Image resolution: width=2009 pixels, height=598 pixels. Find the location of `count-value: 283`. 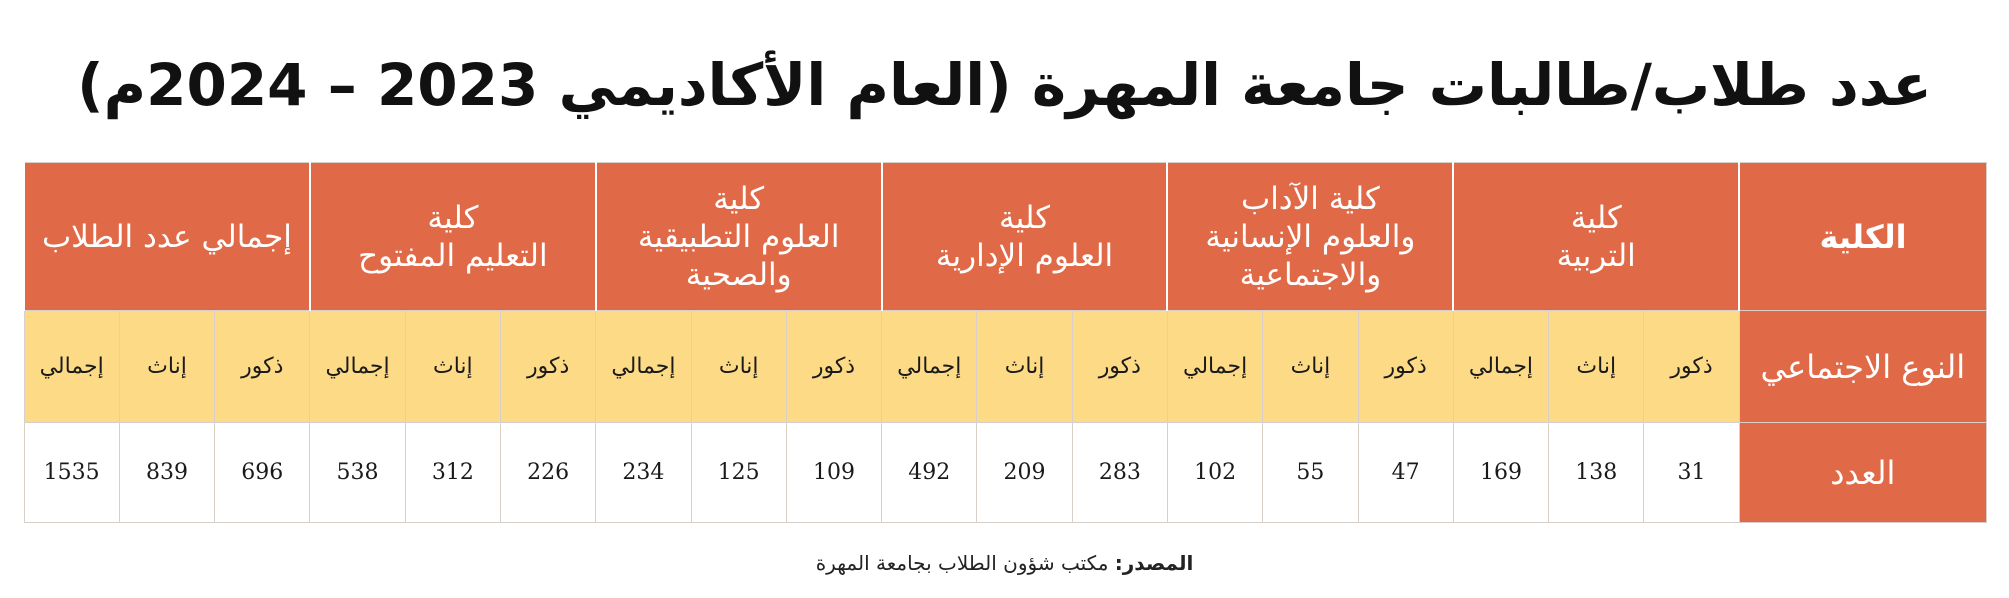

count-value: 283 is located at coordinates (1119, 472).